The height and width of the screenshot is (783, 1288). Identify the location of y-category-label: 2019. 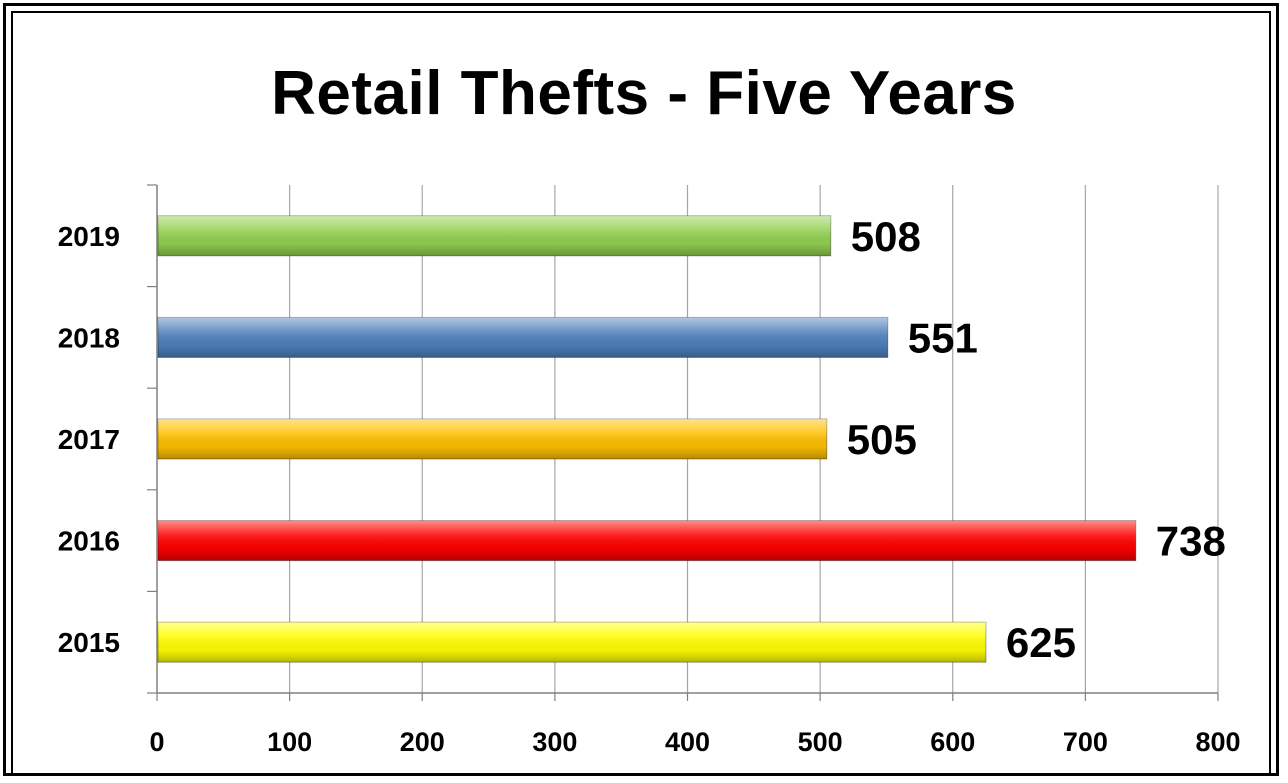
(89, 236).